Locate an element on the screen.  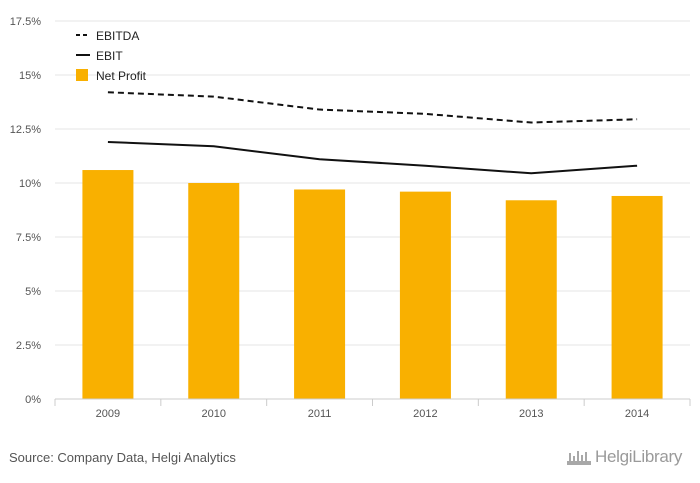
library-icon is located at coordinates (579, 458).